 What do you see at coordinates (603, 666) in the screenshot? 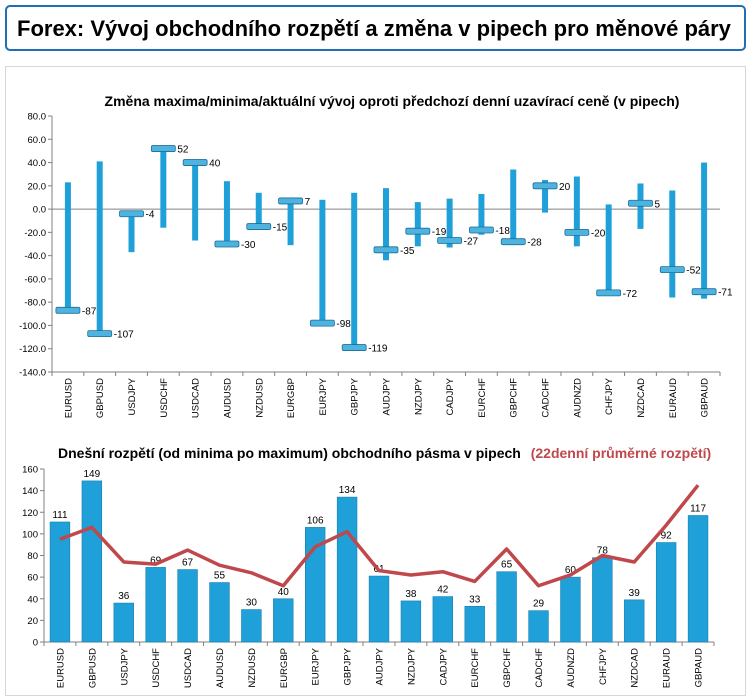
I see `chart2-x-tick-label: CHFJPY` at bounding box center [603, 666].